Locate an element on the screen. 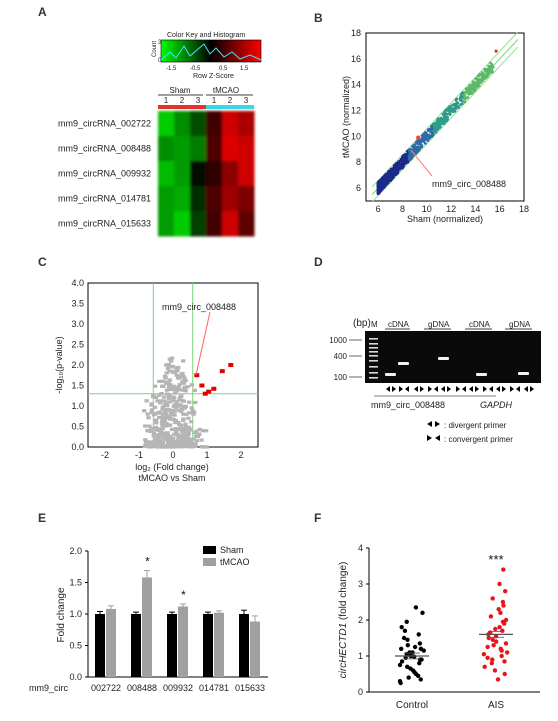  plot-c-xtick: 2 is located at coordinates (240, 455).